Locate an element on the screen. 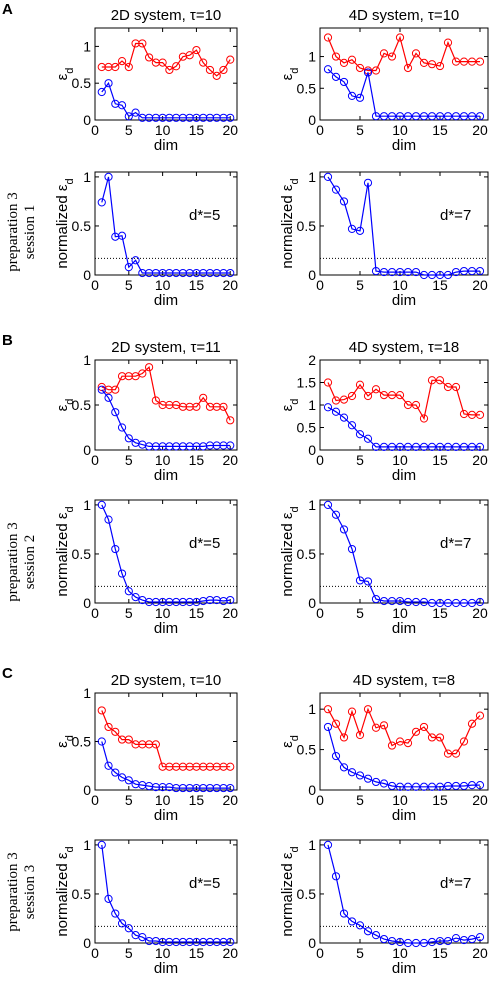 This screenshot has height=993, width=497. row-label-3-line1: preparation 3 is located at coordinates (13, 892).